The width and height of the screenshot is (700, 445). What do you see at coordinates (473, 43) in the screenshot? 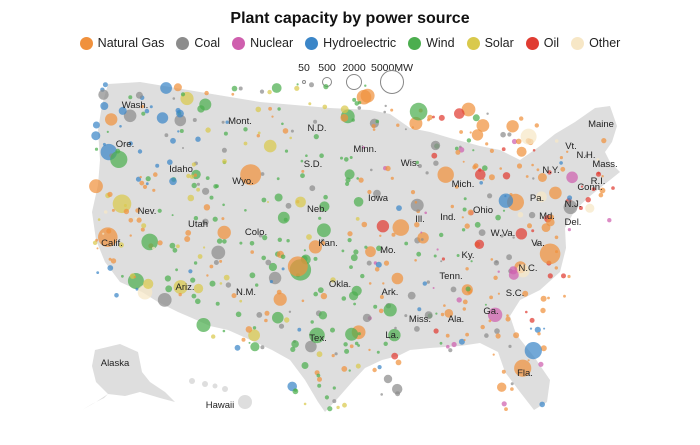
I see `solar-swatch` at bounding box center [473, 43].